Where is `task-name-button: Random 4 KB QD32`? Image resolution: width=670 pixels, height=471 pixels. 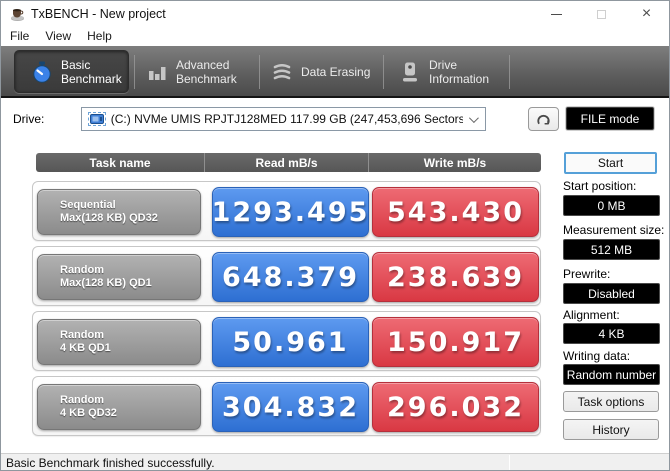
task-name-button: Random 4 KB QD32 is located at coordinates (119, 407).